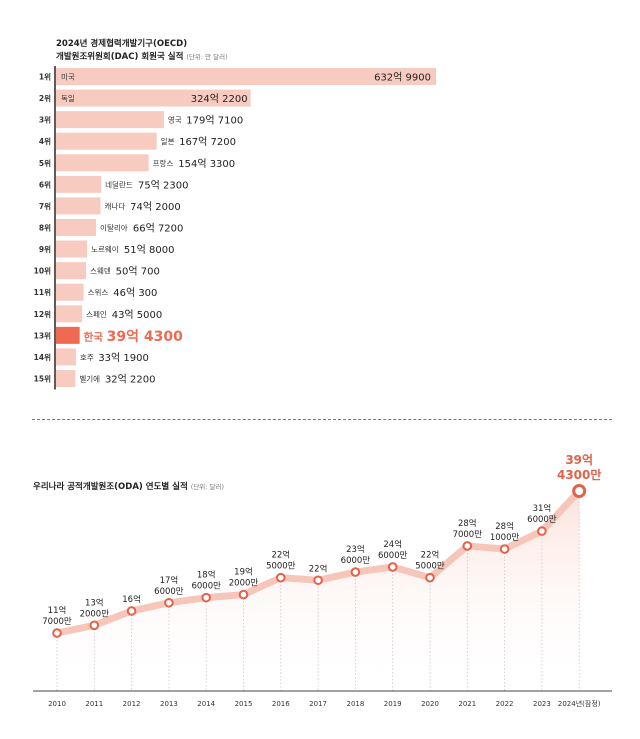 Image resolution: width=640 pixels, height=739 pixels. I want to click on x-tick-label: 2012, so click(132, 704).